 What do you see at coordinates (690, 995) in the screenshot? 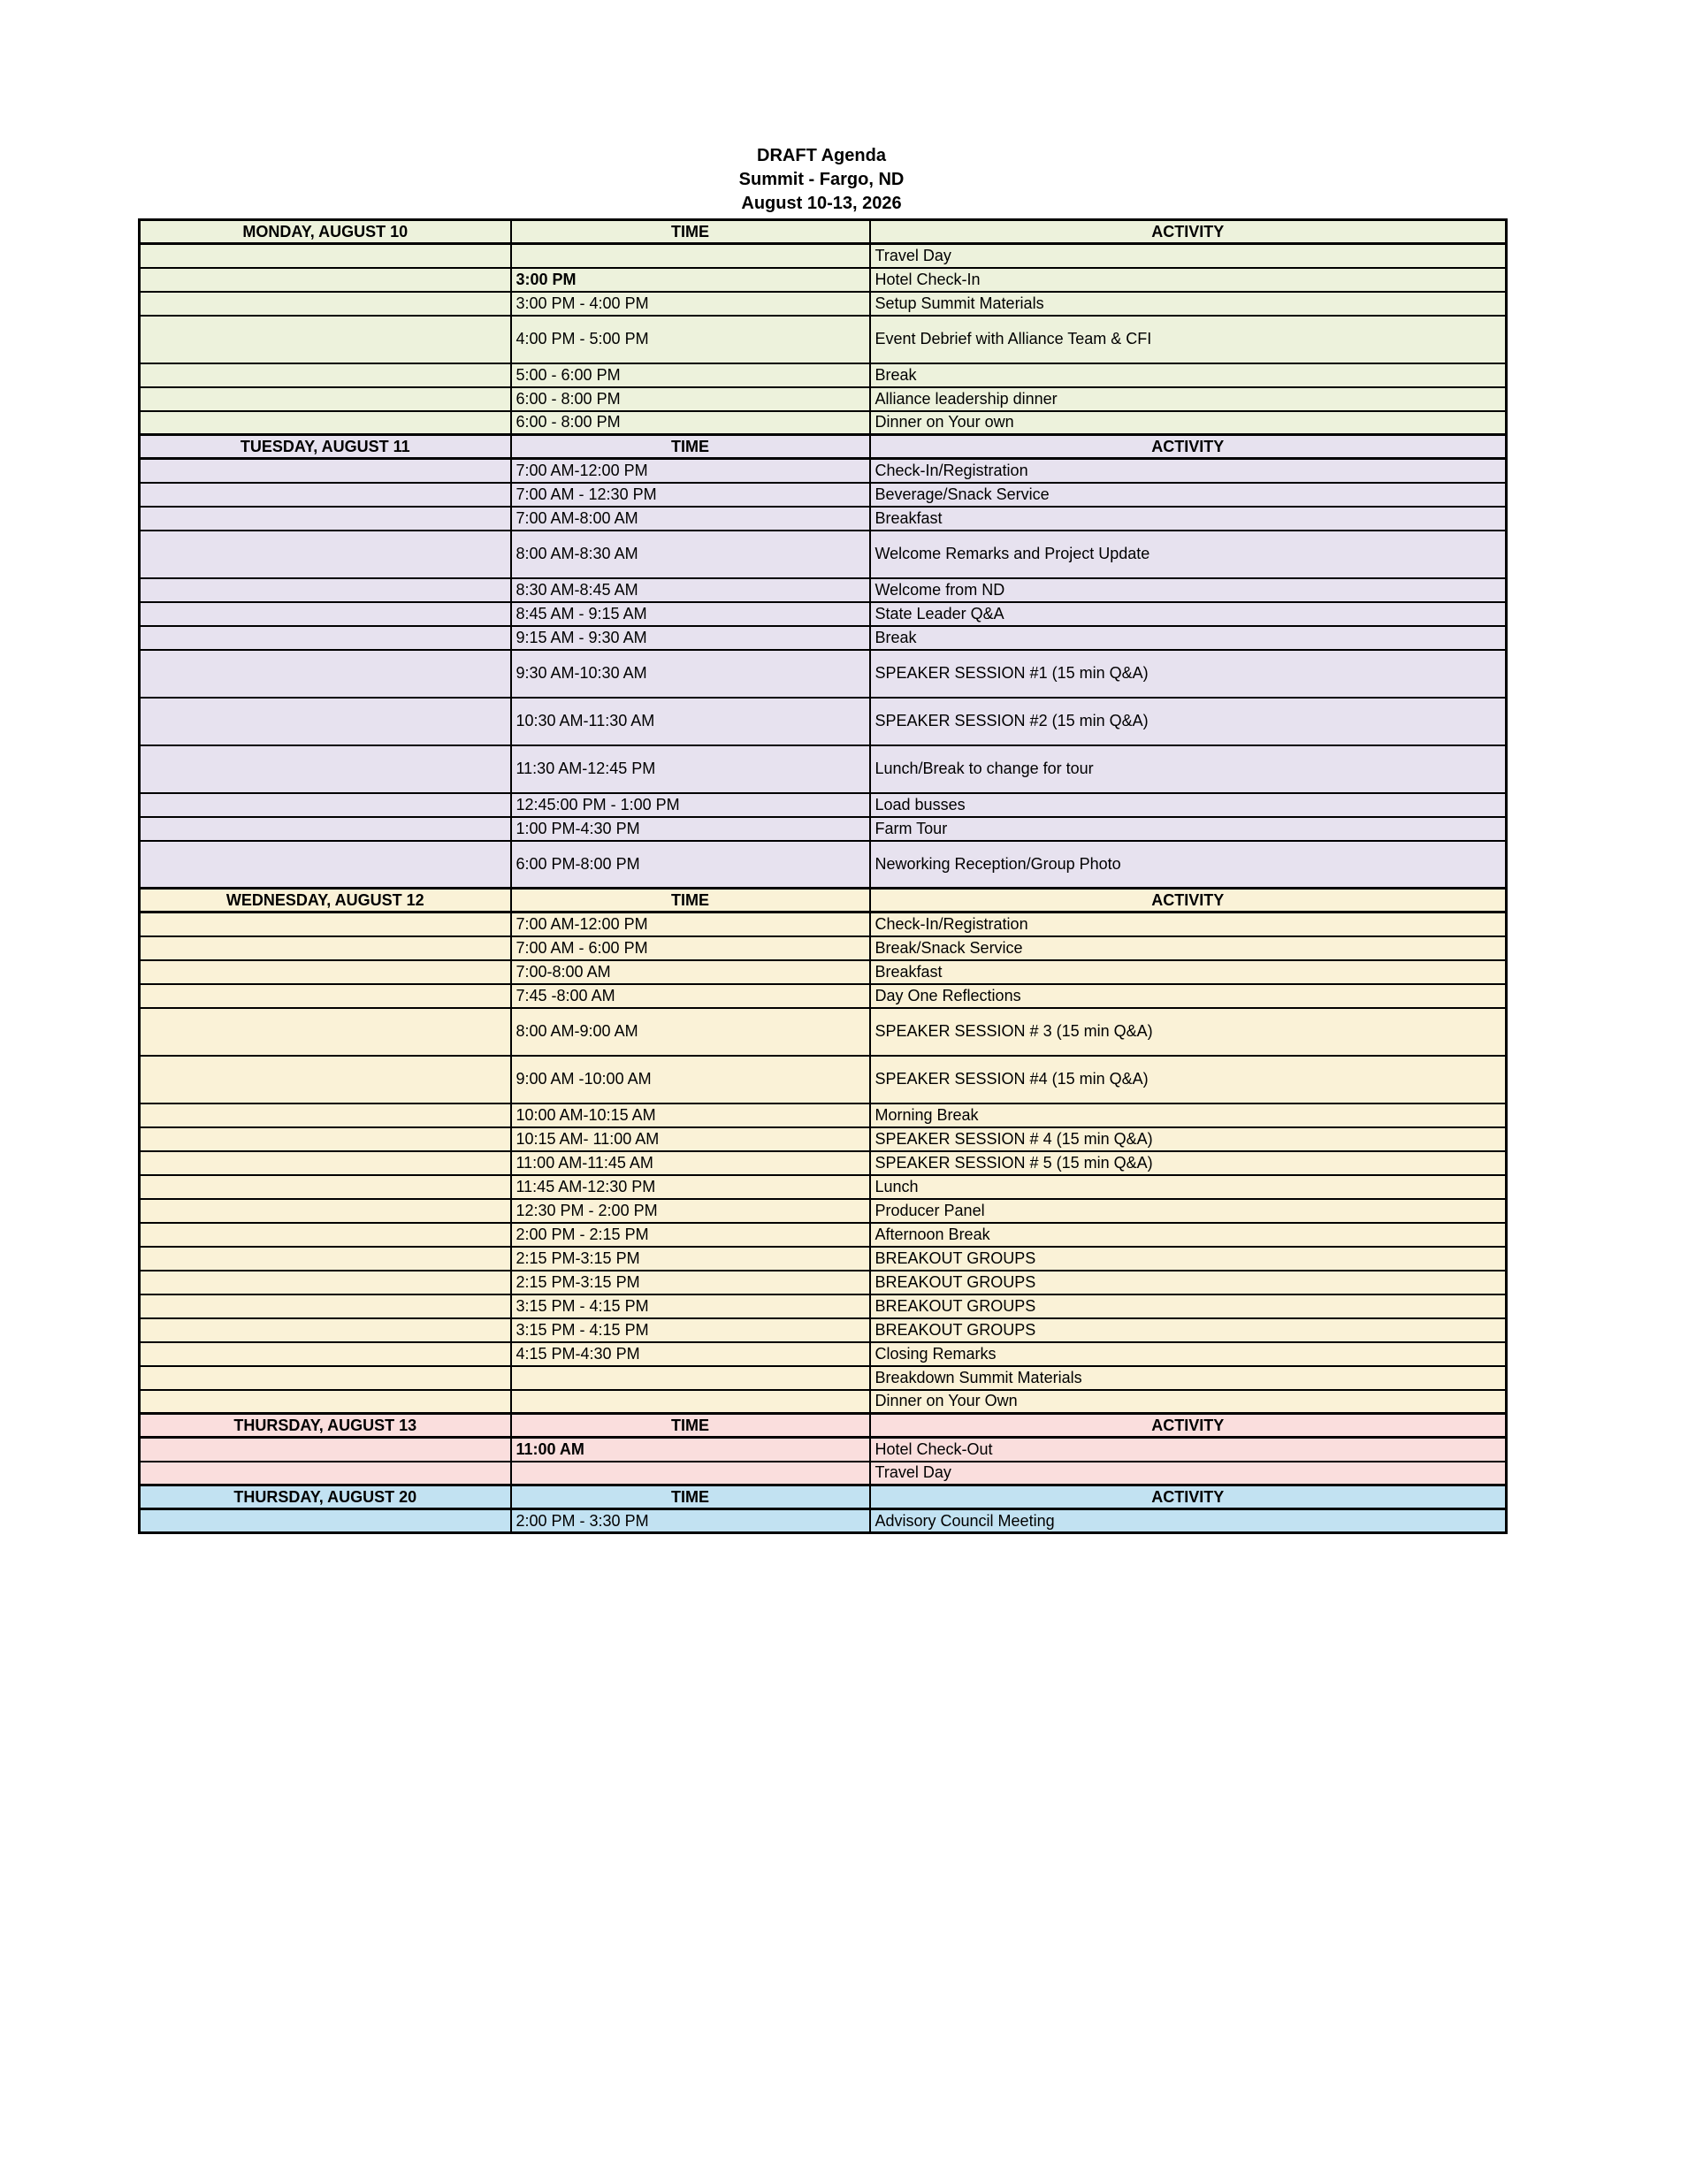
I see `time-cell: 7:45 -8:00 AM` at bounding box center [690, 995].